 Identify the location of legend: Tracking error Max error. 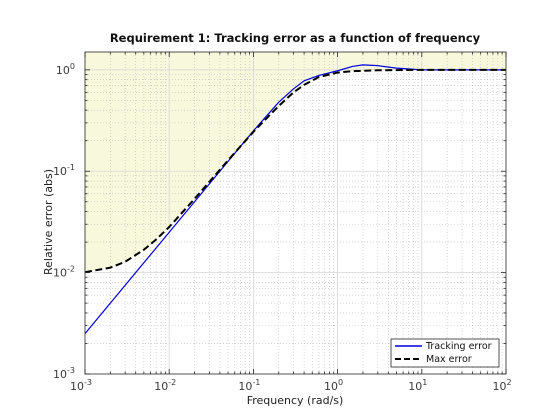
(445, 353).